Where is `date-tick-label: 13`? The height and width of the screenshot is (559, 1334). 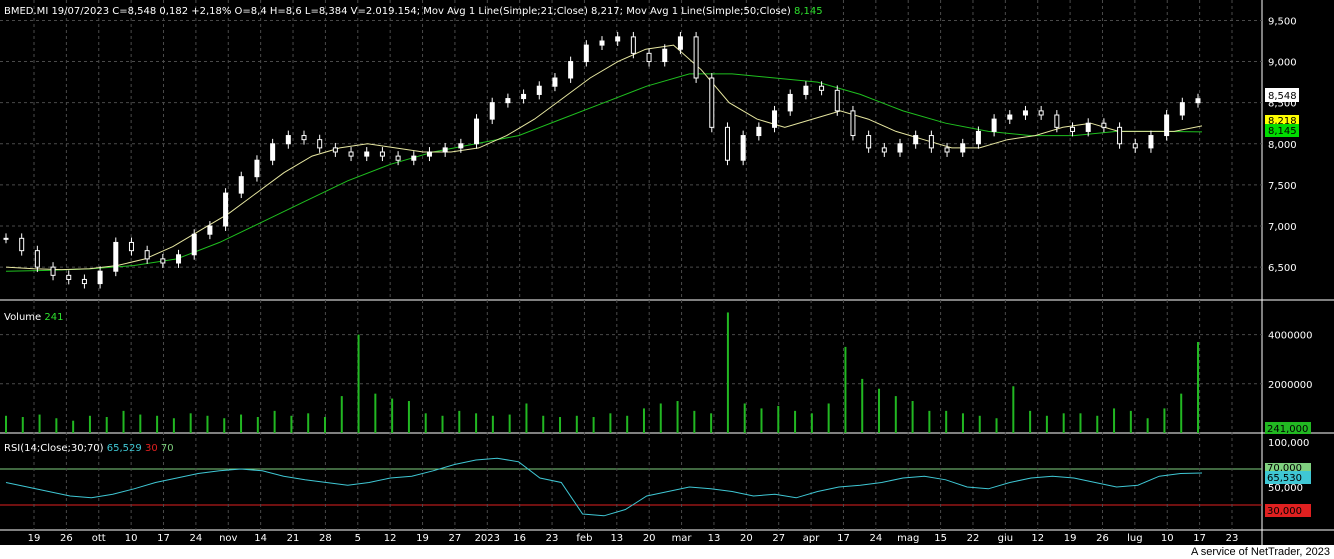 date-tick-label: 13 is located at coordinates (714, 538).